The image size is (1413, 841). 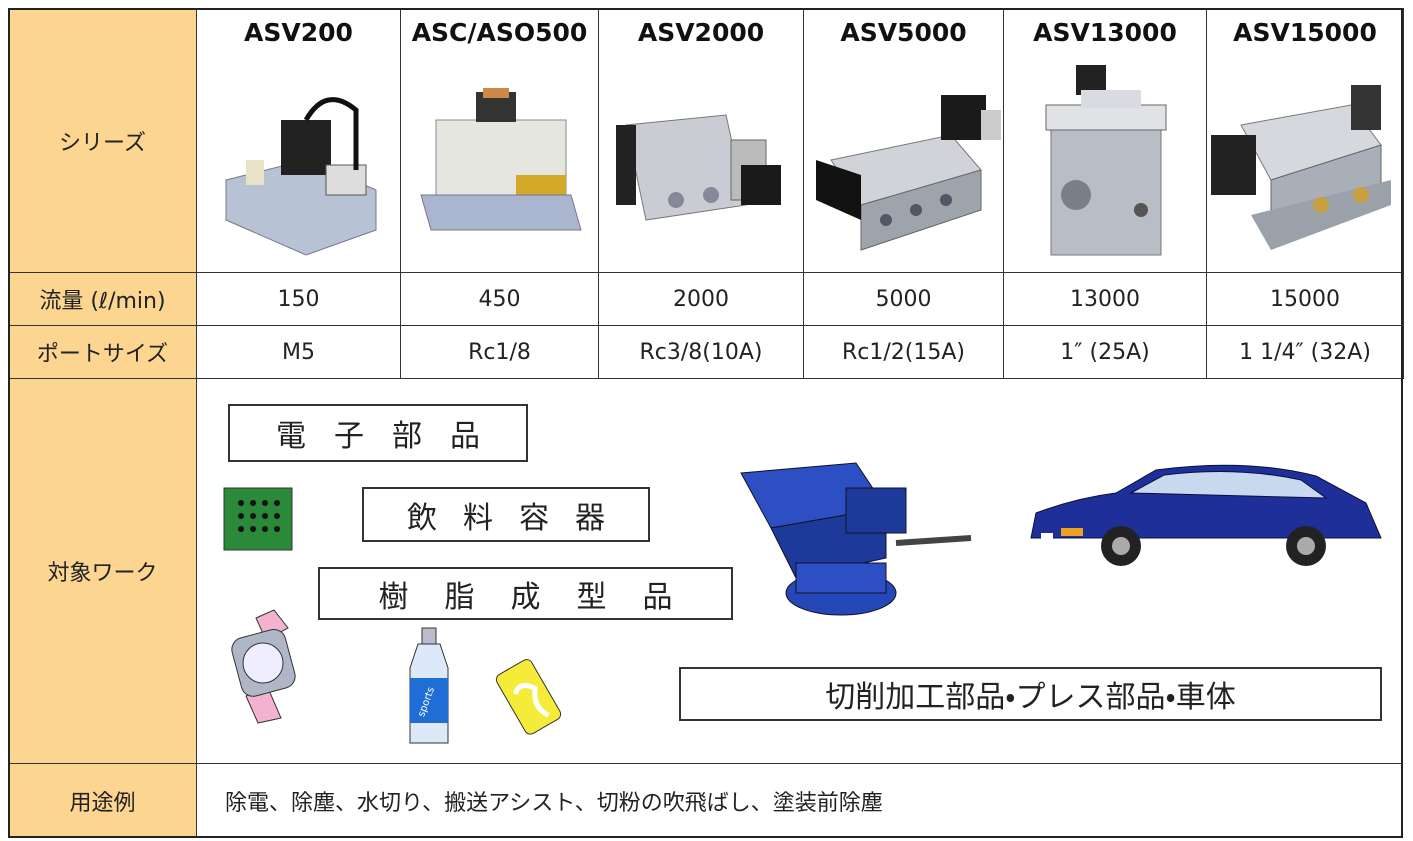 What do you see at coordinates (1206, 515) in the screenshot?
I see `car-icon` at bounding box center [1206, 515].